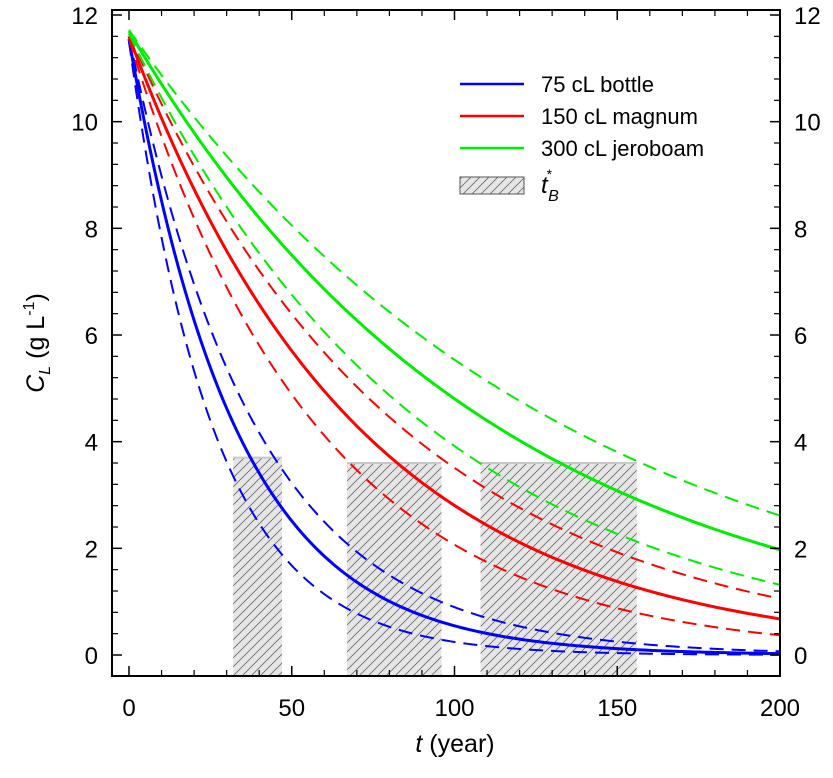 The height and width of the screenshot is (778, 833). What do you see at coordinates (128, 708) in the screenshot?
I see `x-tick-label: 0` at bounding box center [128, 708].